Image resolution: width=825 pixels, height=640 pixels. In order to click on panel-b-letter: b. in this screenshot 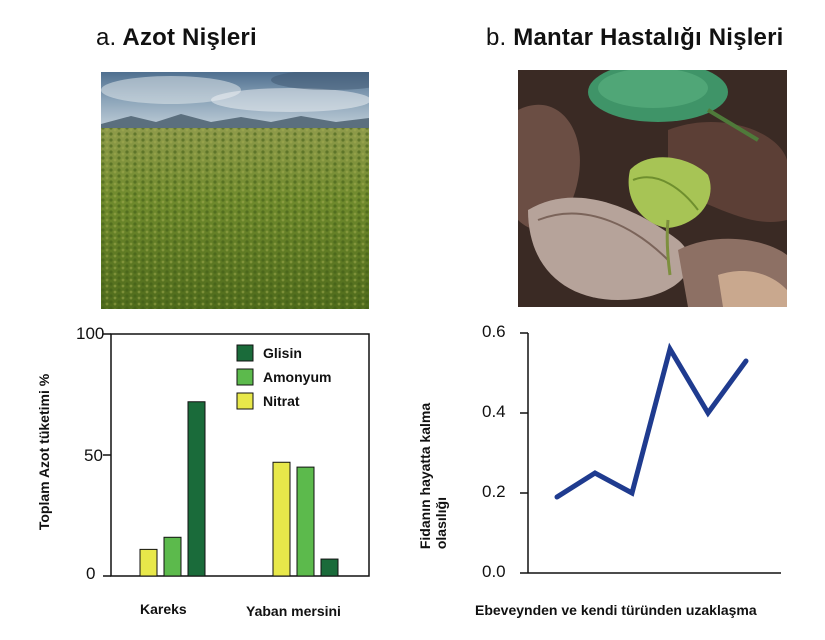, I will do `click(496, 37)`.